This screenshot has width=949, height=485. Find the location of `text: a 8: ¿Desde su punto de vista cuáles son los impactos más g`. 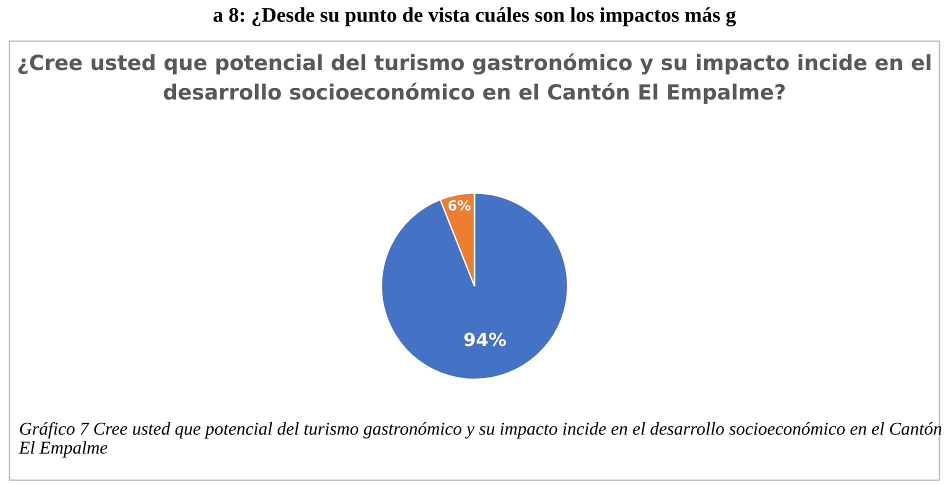

text: a 8: ¿Desde su punto de vista cuáles son los impactos más g is located at coordinates (475, 16).